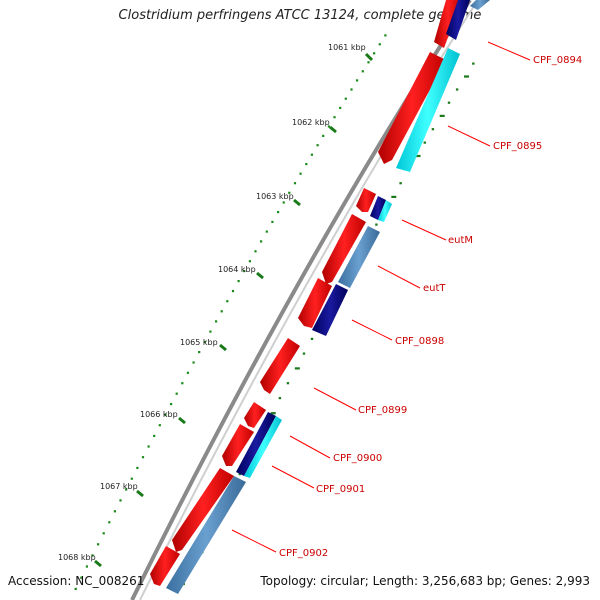 The image size is (600, 600). I want to click on gene-arrow-cpf0895, so click(412, 108).